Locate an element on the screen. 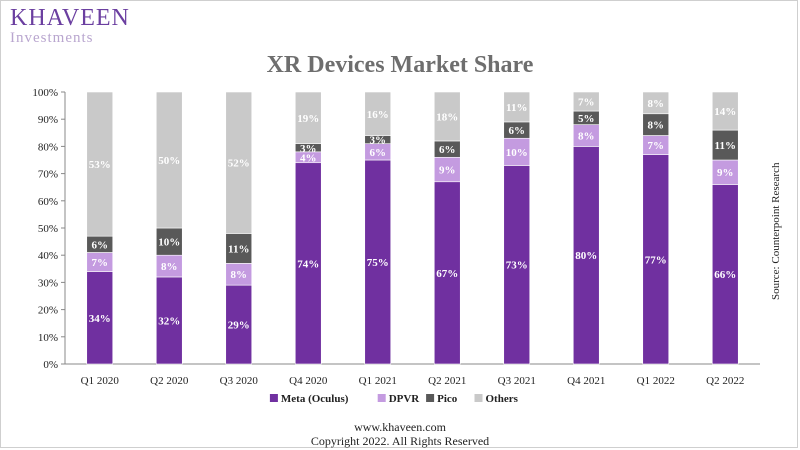  data-label: 75% is located at coordinates (378, 263).